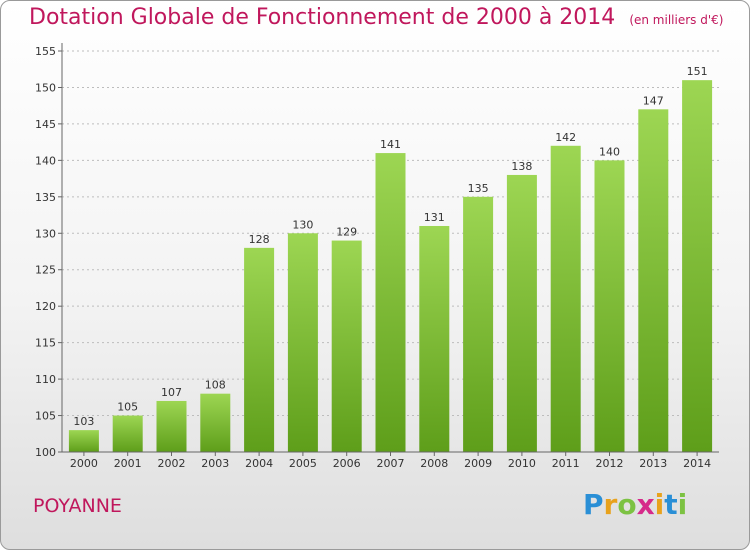 The height and width of the screenshot is (550, 750). I want to click on logo-letter: x, so click(645, 504).